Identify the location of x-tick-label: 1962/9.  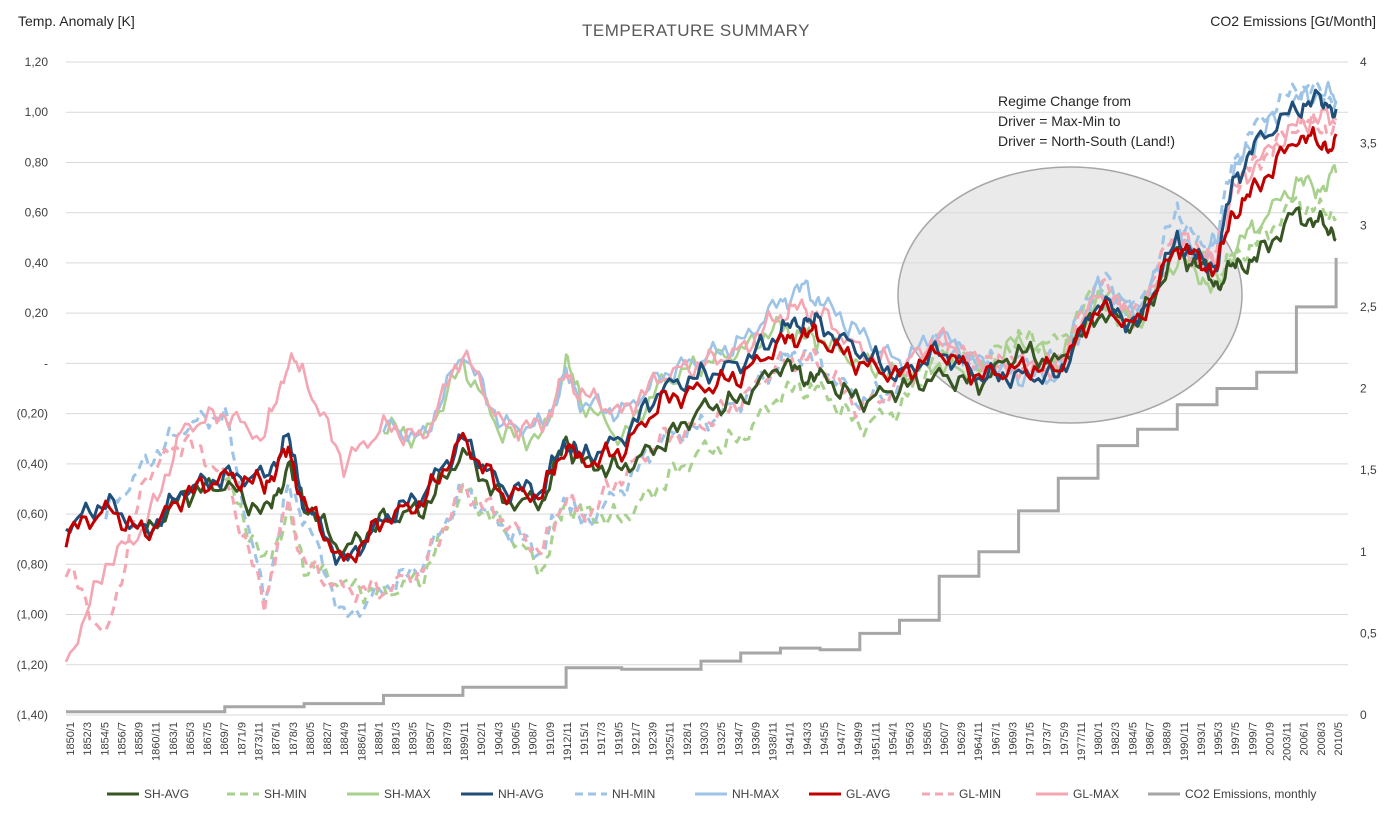
(962, 739).